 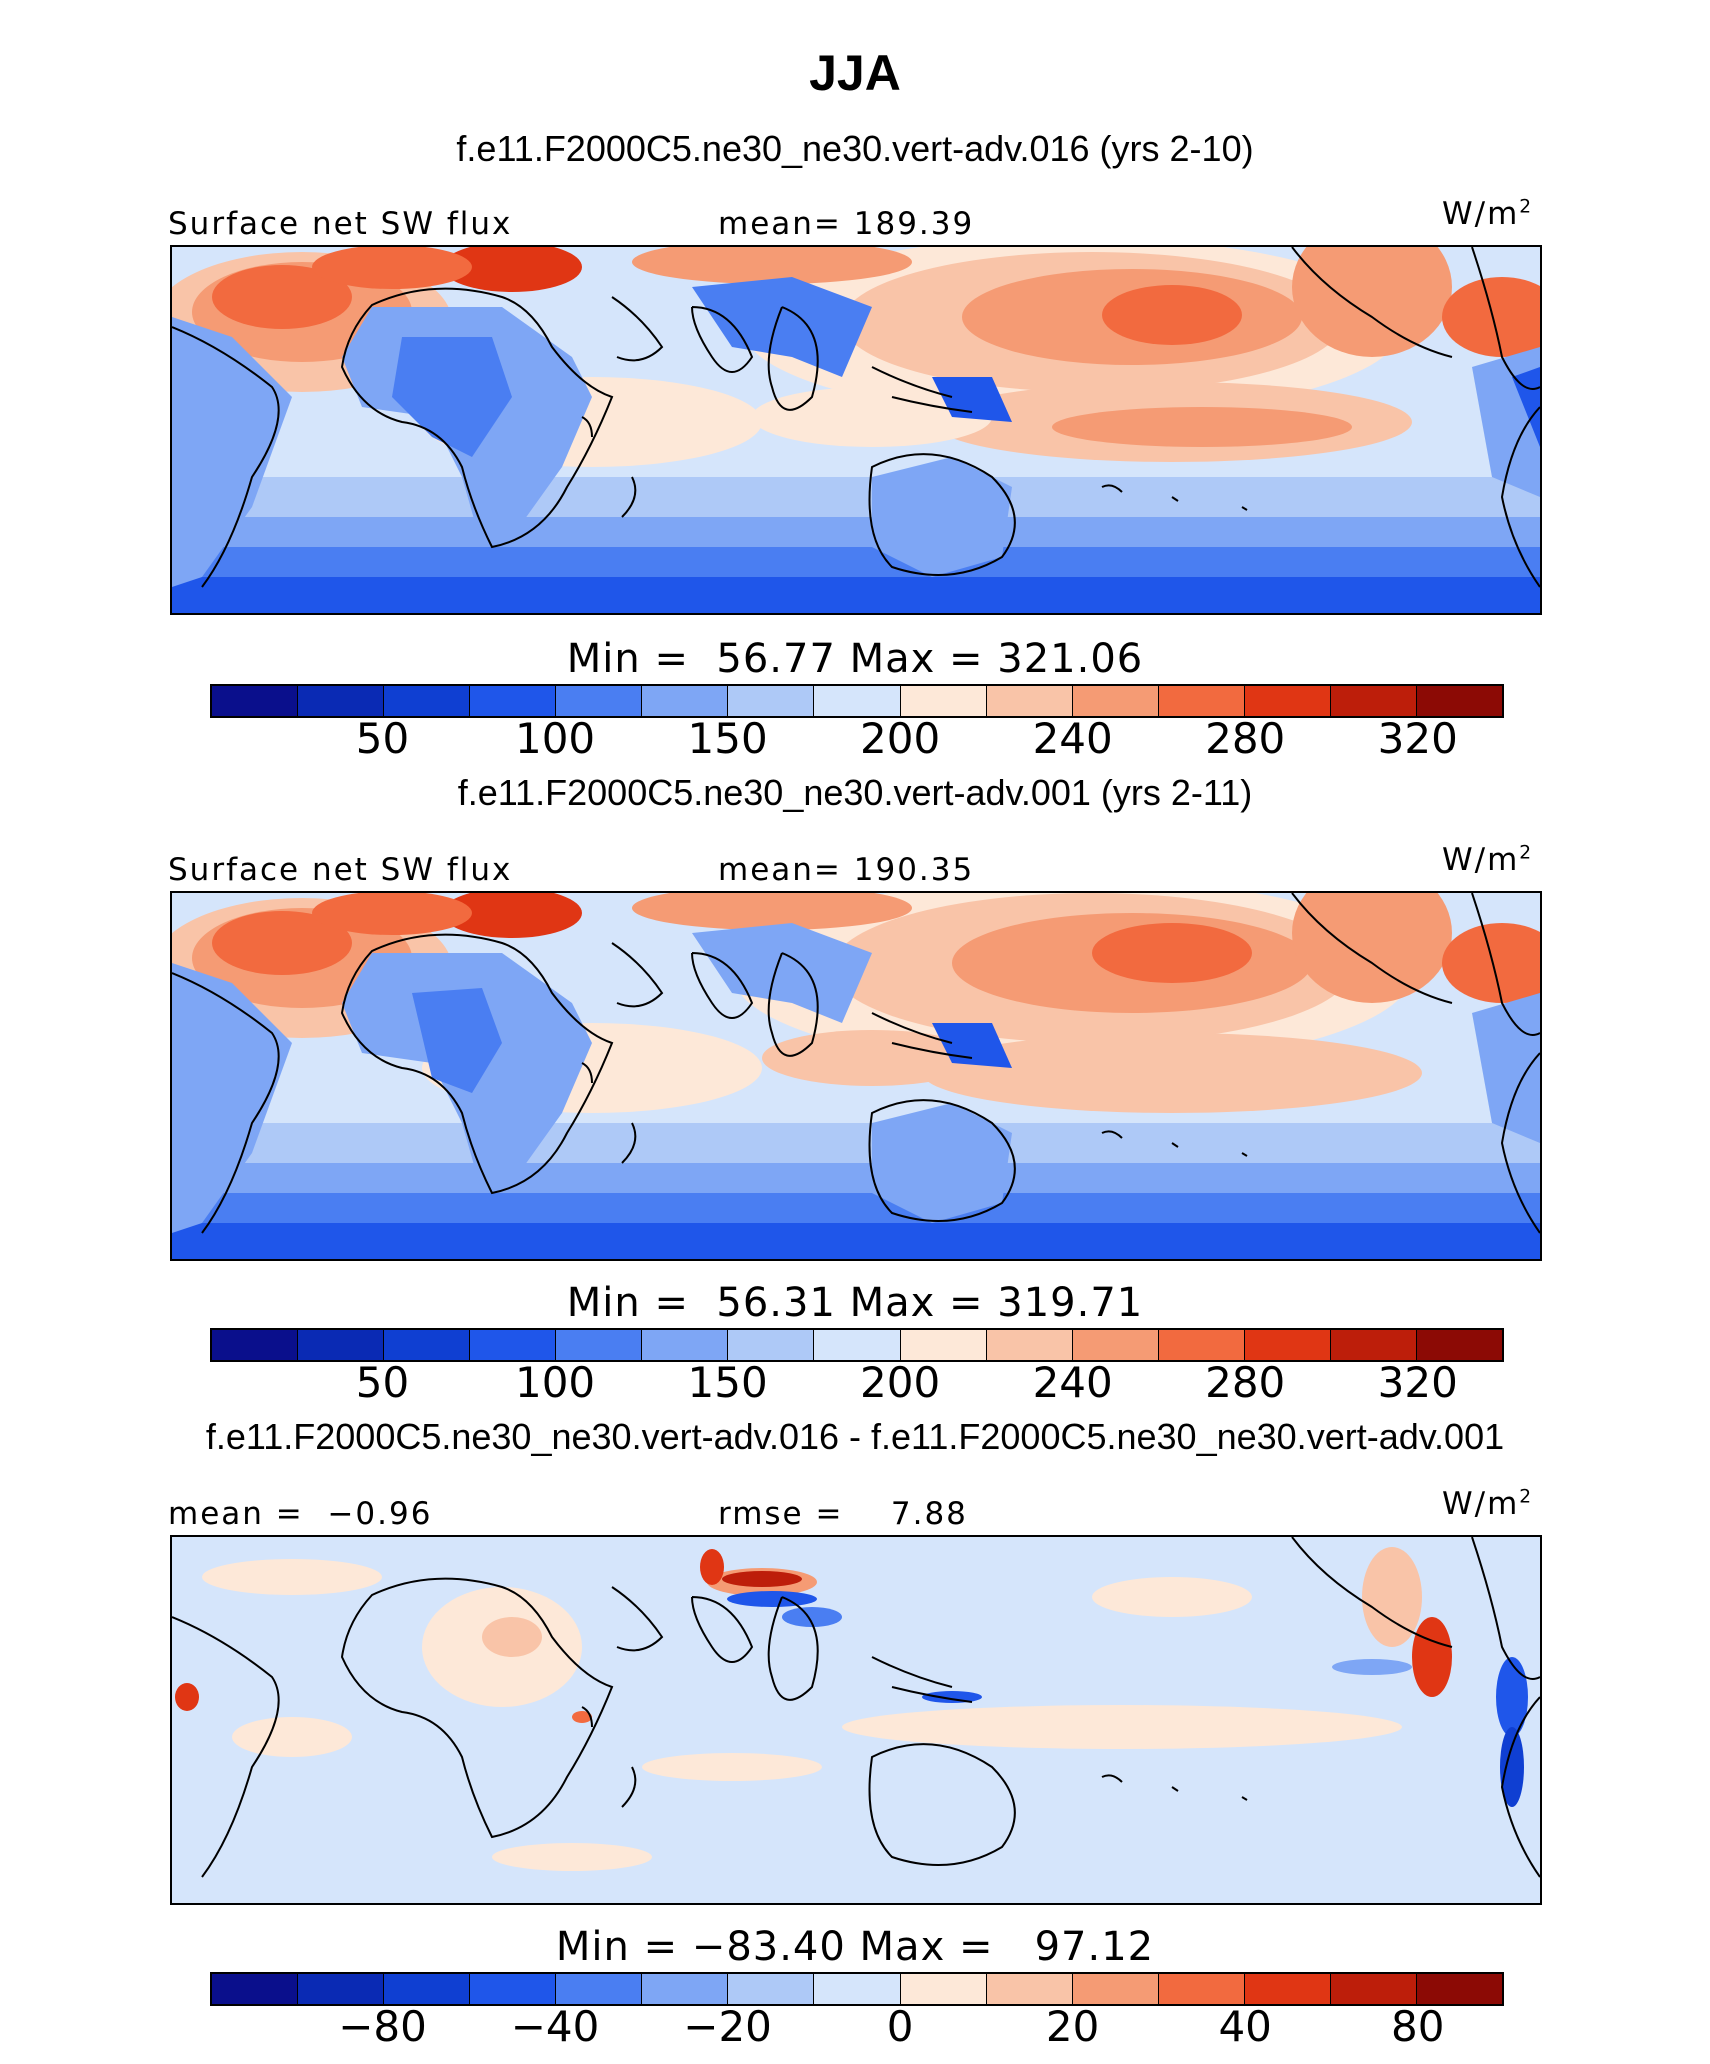 I want to click on panel3-minmax-label: Min = −83.40 Max = 97.12, so click(x=855, y=1947).